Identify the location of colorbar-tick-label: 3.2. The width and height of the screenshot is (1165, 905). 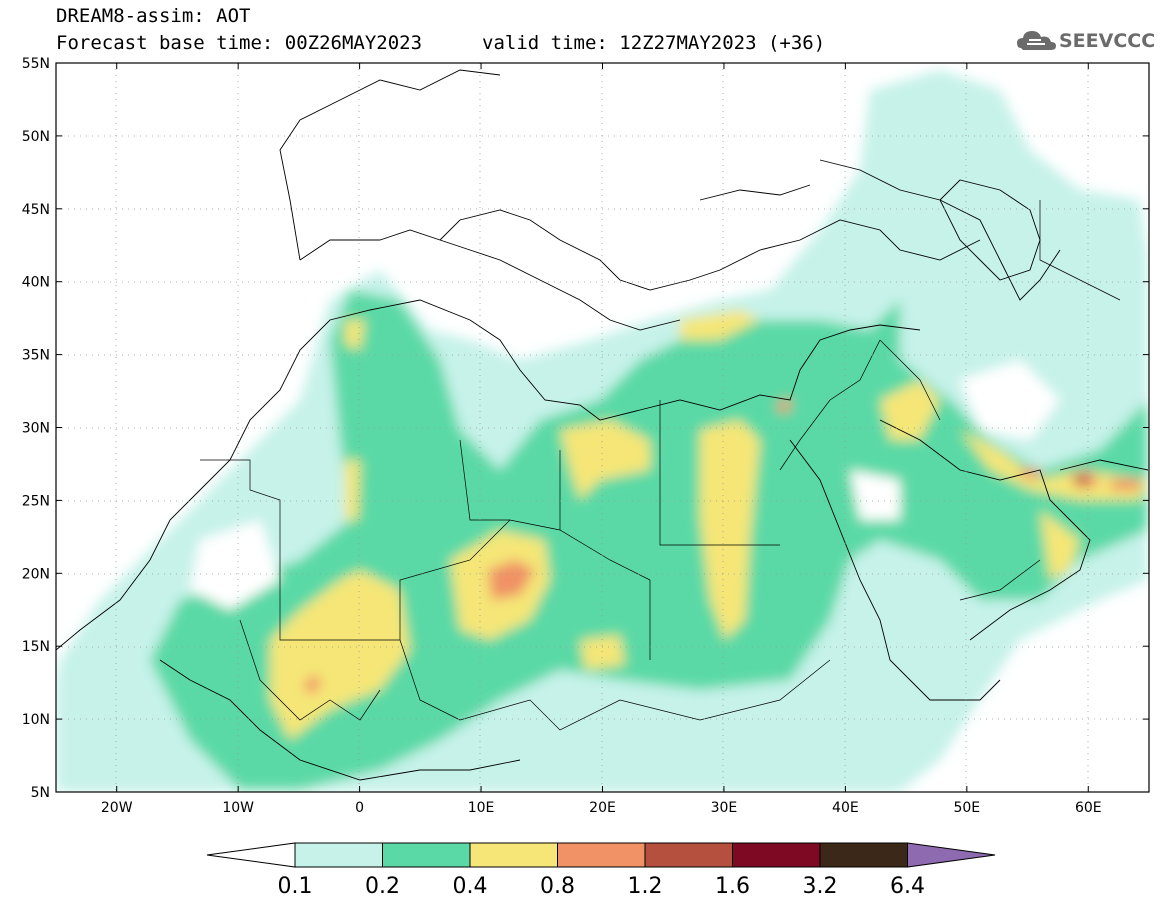
(820, 886).